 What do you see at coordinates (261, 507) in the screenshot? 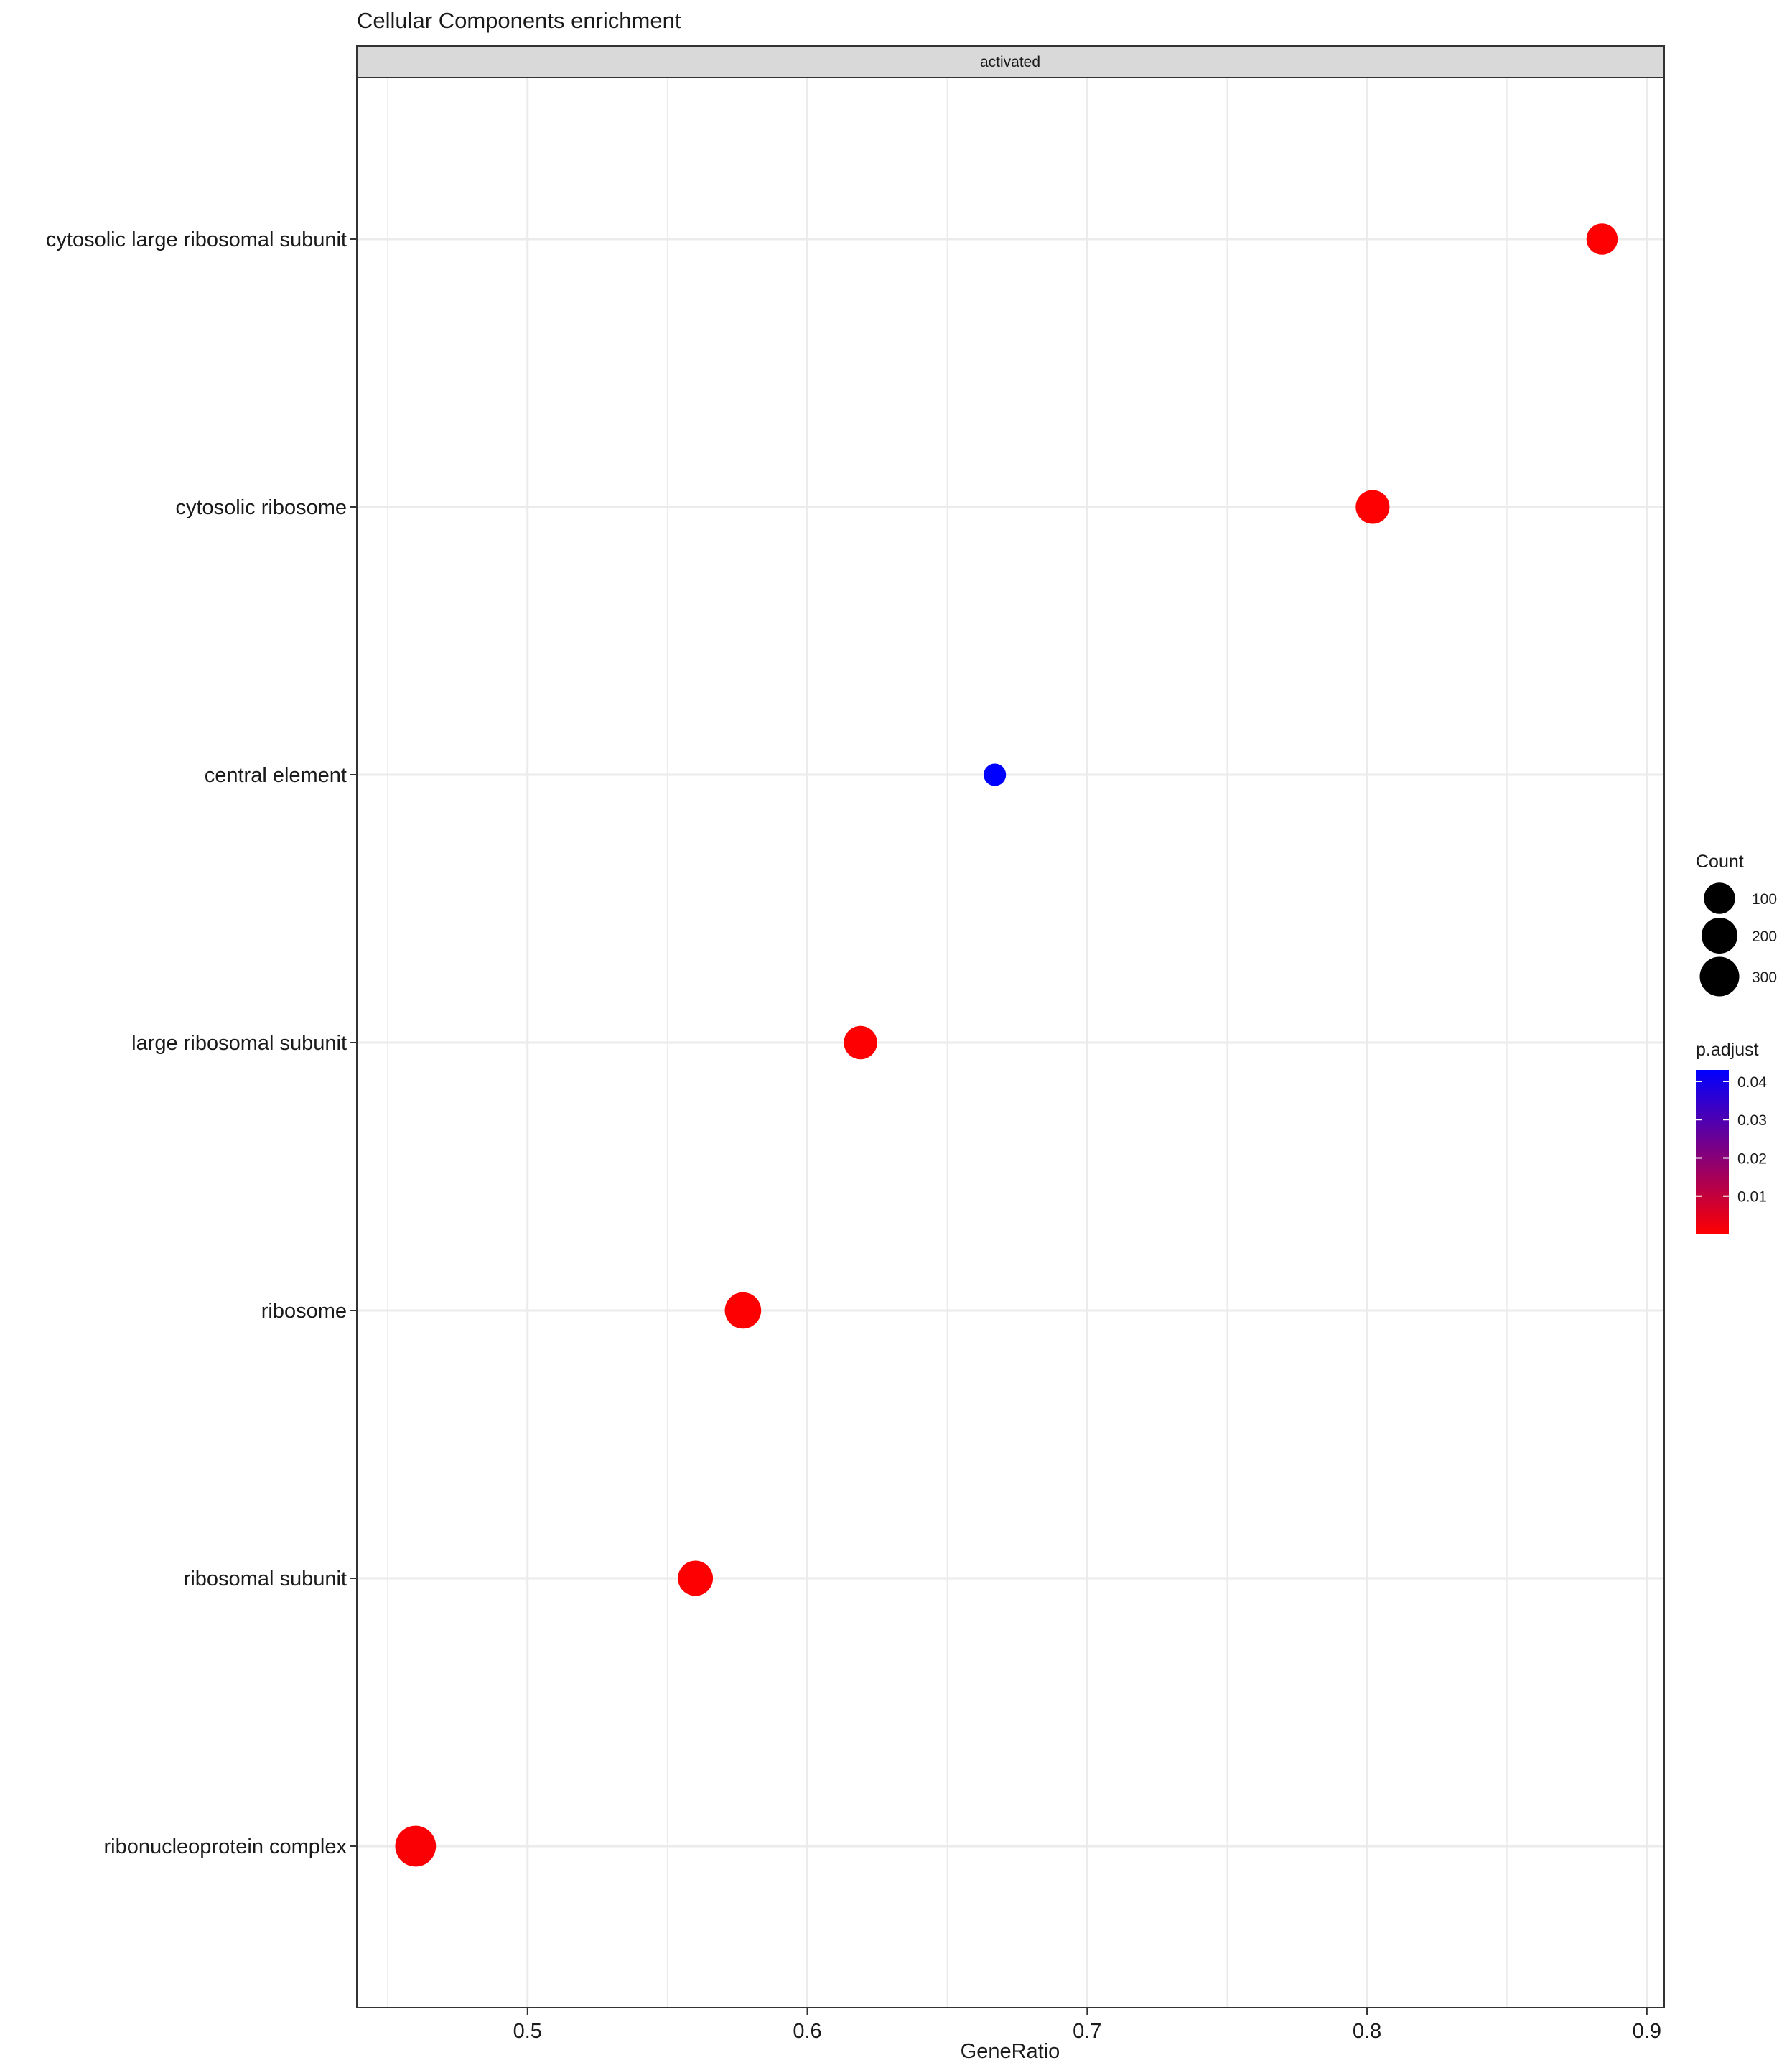
I see `y-tick-label: cytosolic ribosome` at bounding box center [261, 507].